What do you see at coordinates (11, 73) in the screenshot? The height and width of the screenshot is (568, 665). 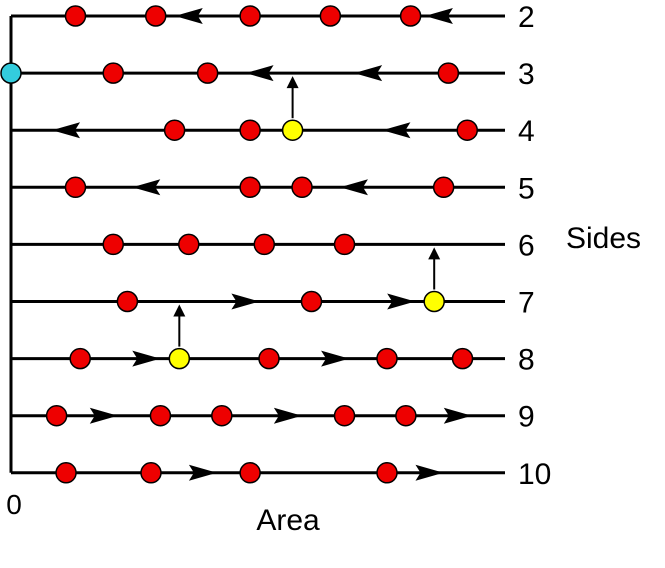 I see `cyan-dot` at bounding box center [11, 73].